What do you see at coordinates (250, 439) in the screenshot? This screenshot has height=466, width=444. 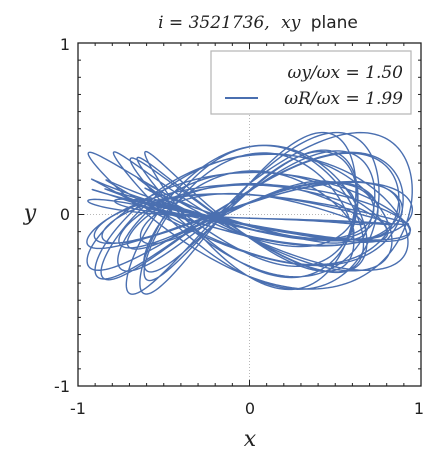 I see `x-axis-label: x` at bounding box center [250, 439].